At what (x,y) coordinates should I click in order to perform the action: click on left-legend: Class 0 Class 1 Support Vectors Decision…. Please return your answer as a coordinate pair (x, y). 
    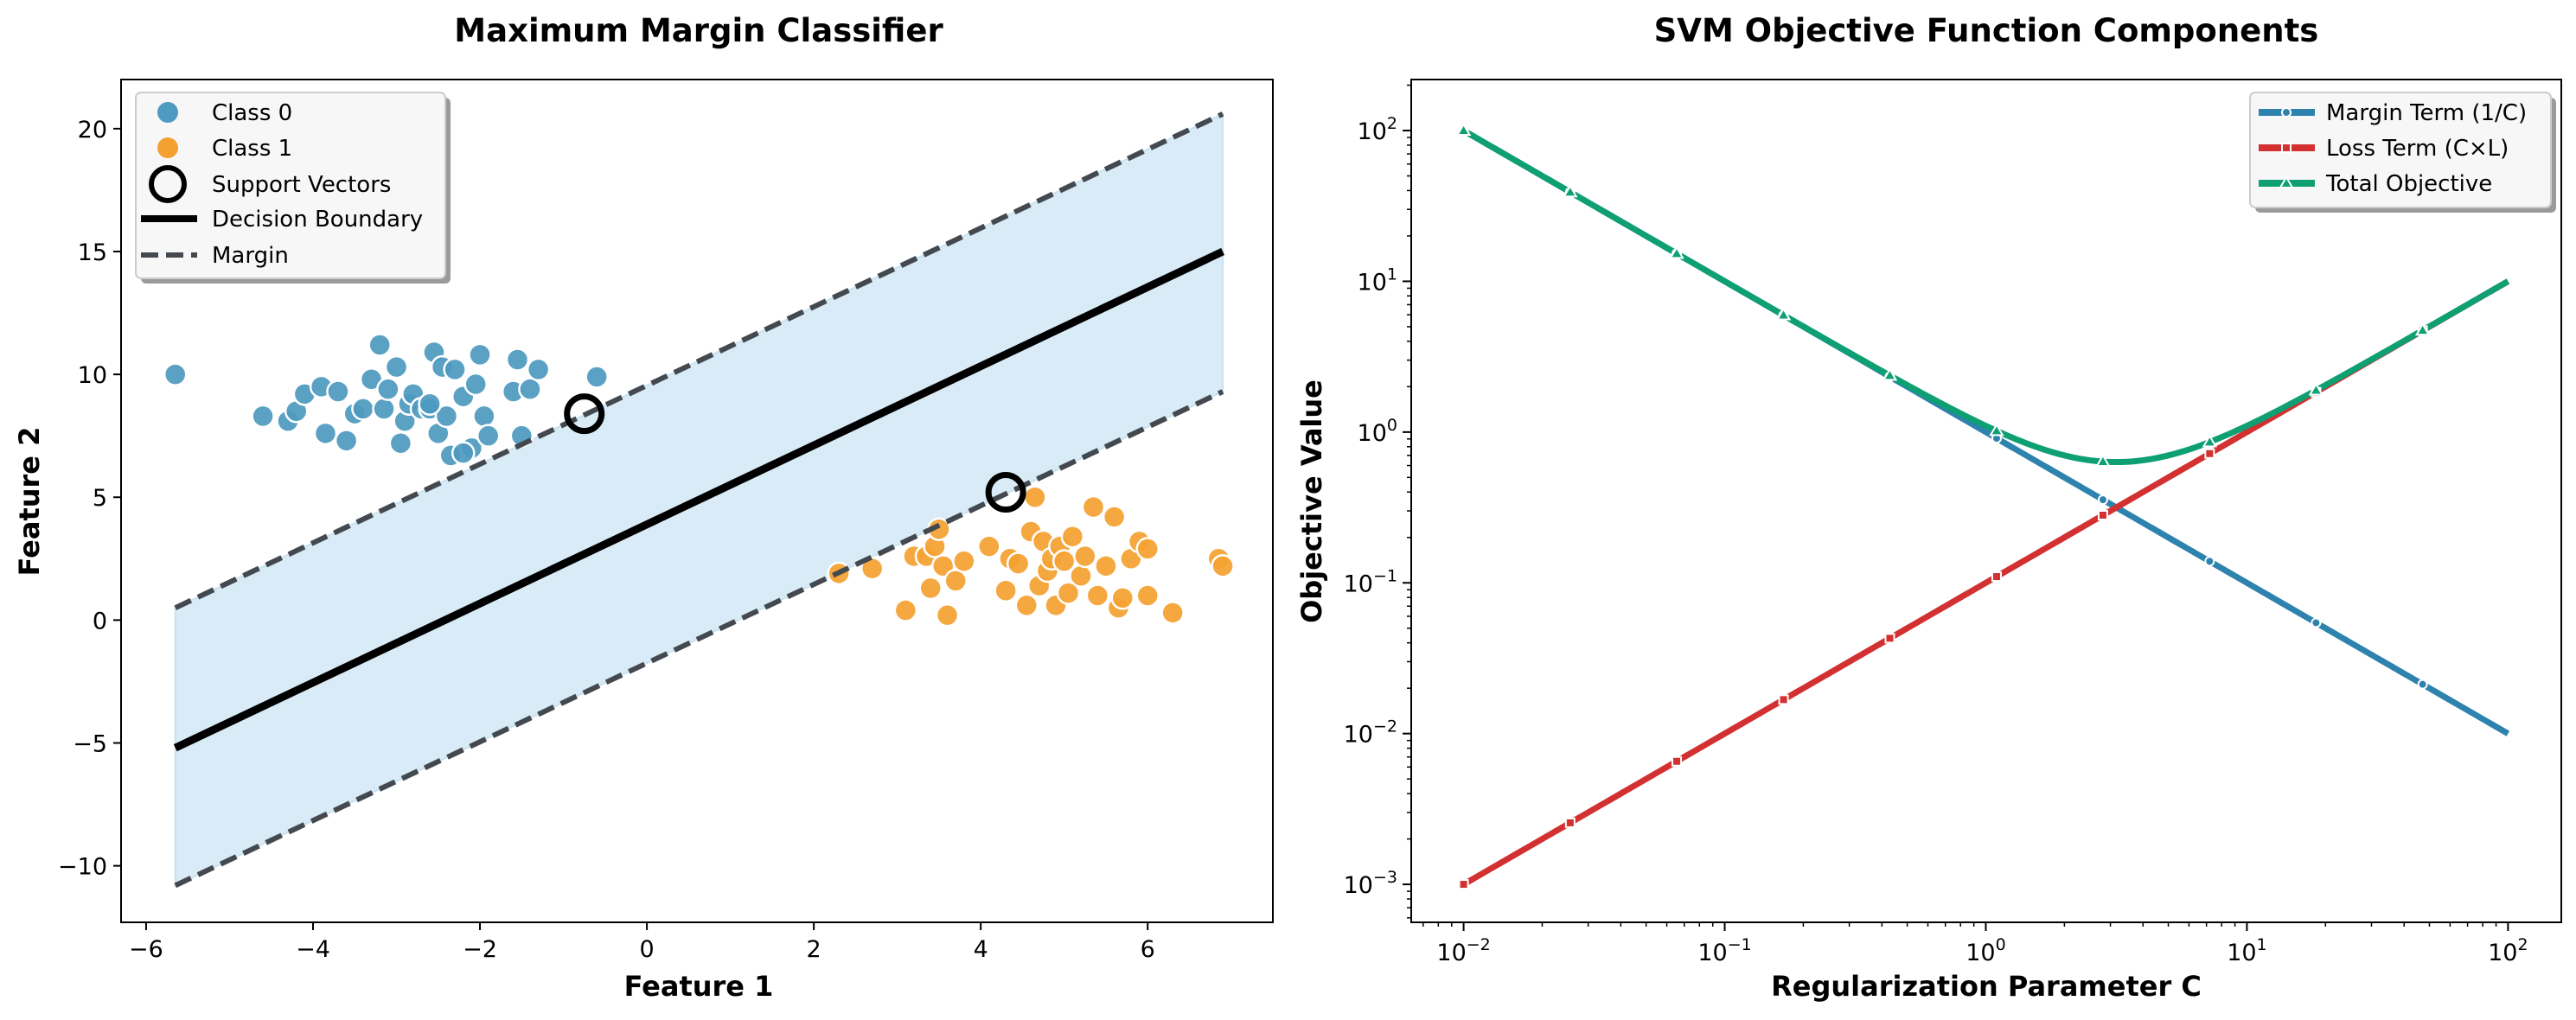
    Looking at the image, I should click on (293, 188).